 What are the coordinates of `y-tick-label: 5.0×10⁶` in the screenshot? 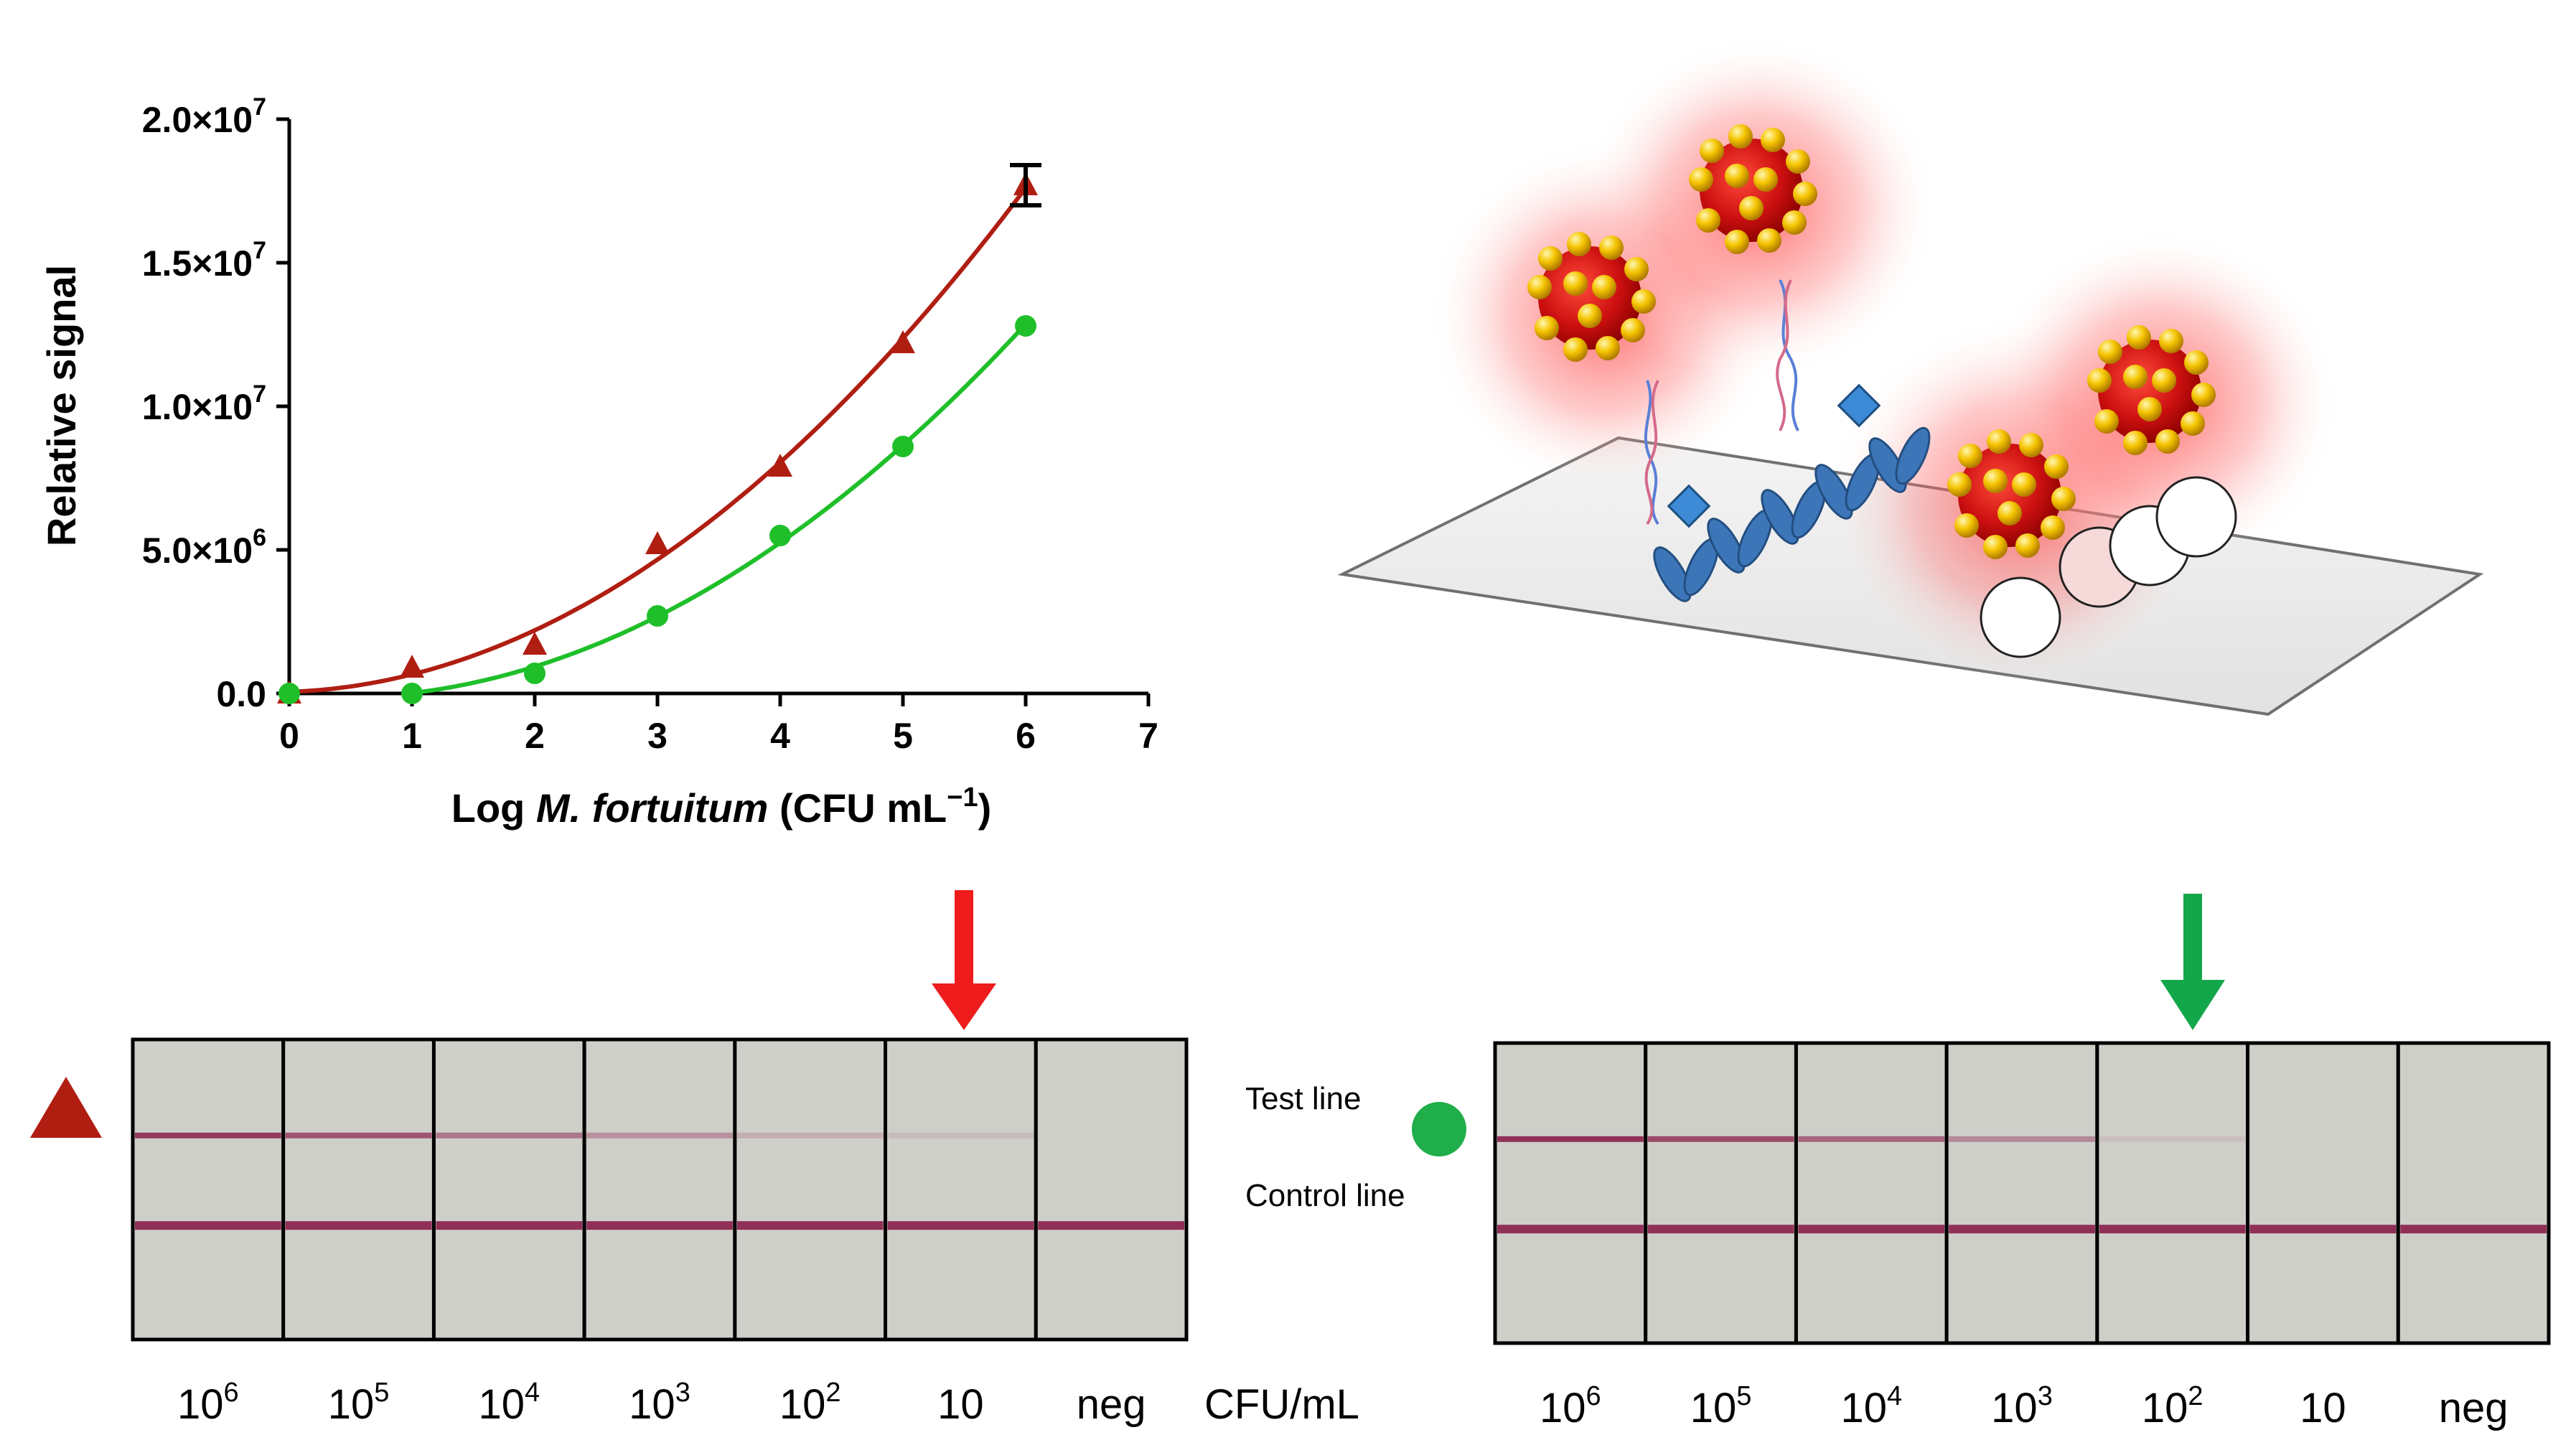 It's located at (204, 547).